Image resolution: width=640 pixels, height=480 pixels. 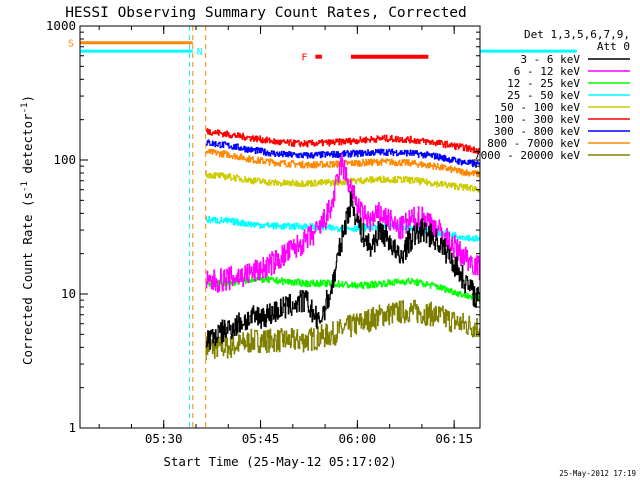 What do you see at coordinates (61, 25) in the screenshot?
I see `y-tick-label: 1000` at bounding box center [61, 25].